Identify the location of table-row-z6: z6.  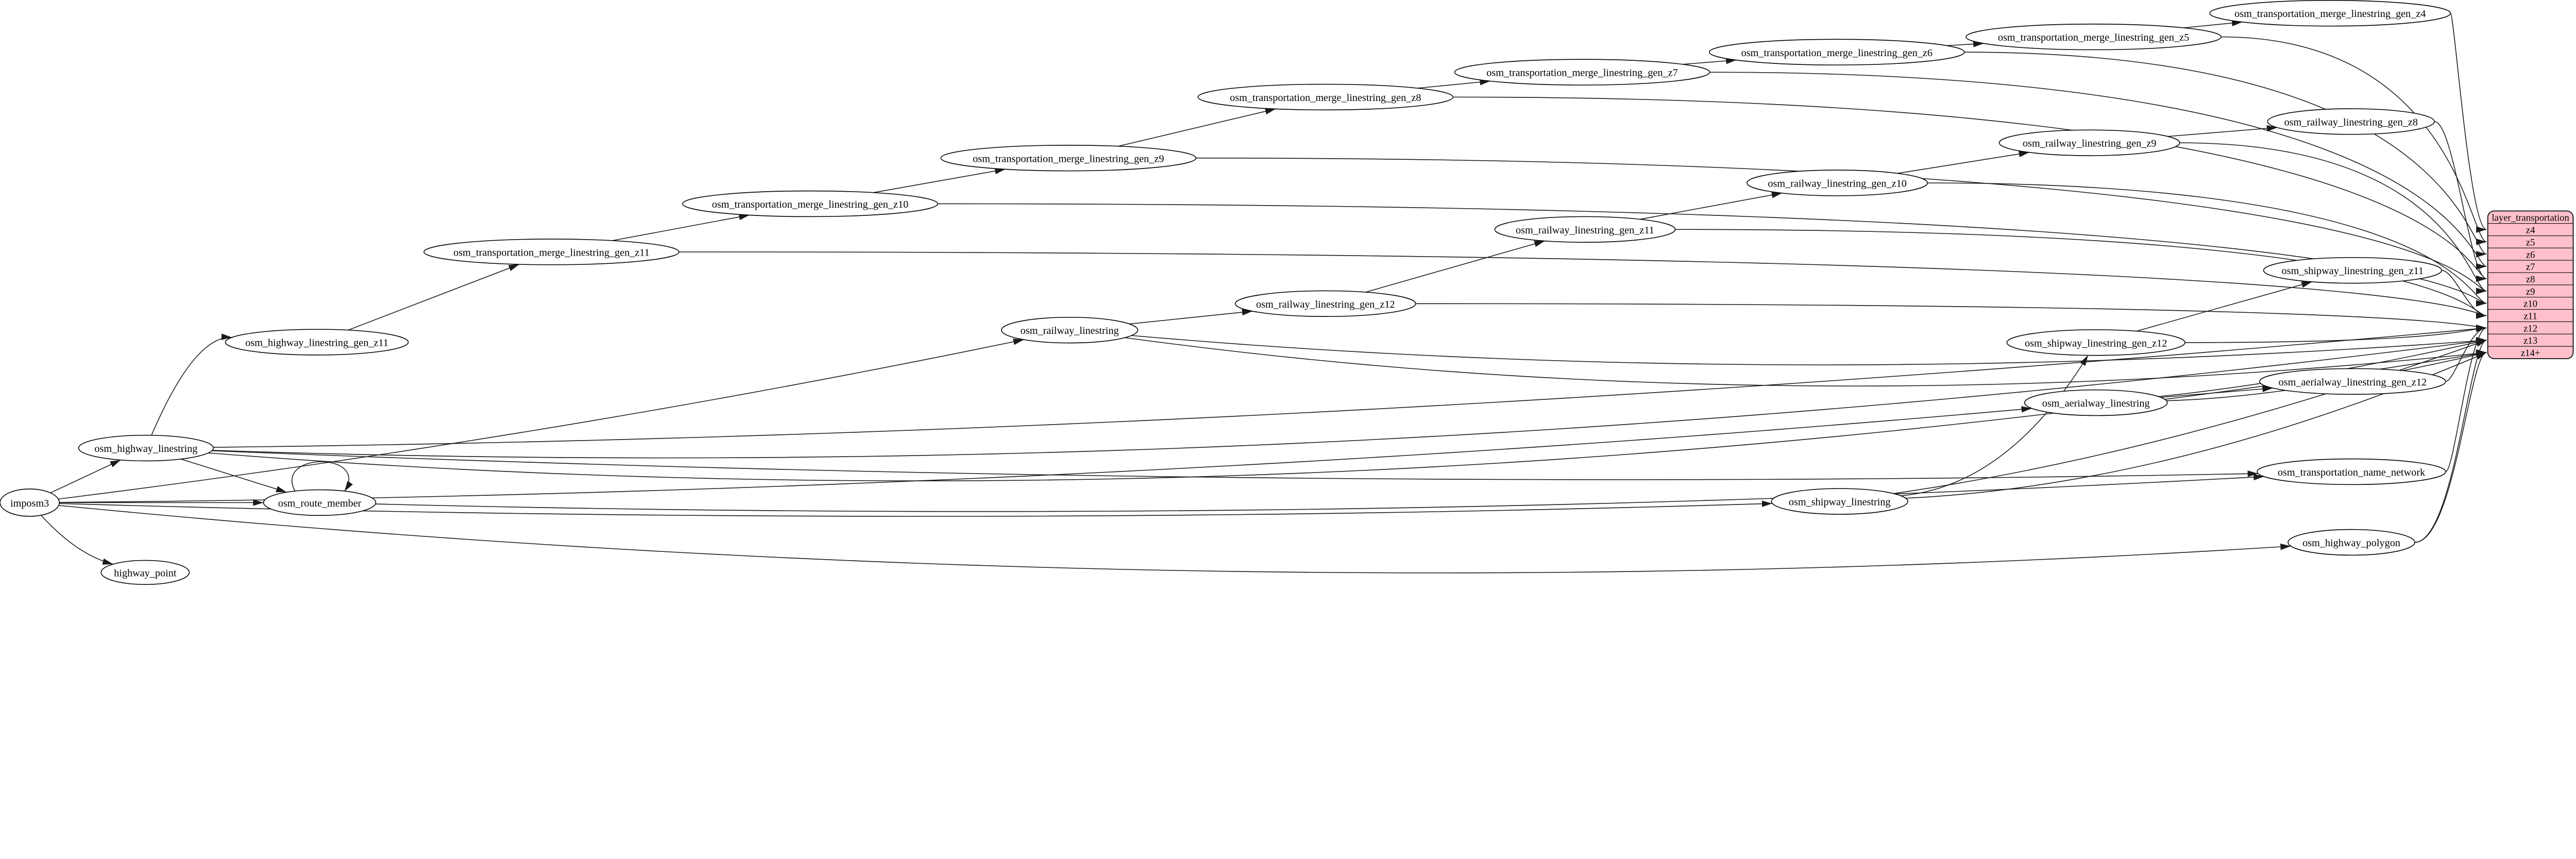
(2530, 254).